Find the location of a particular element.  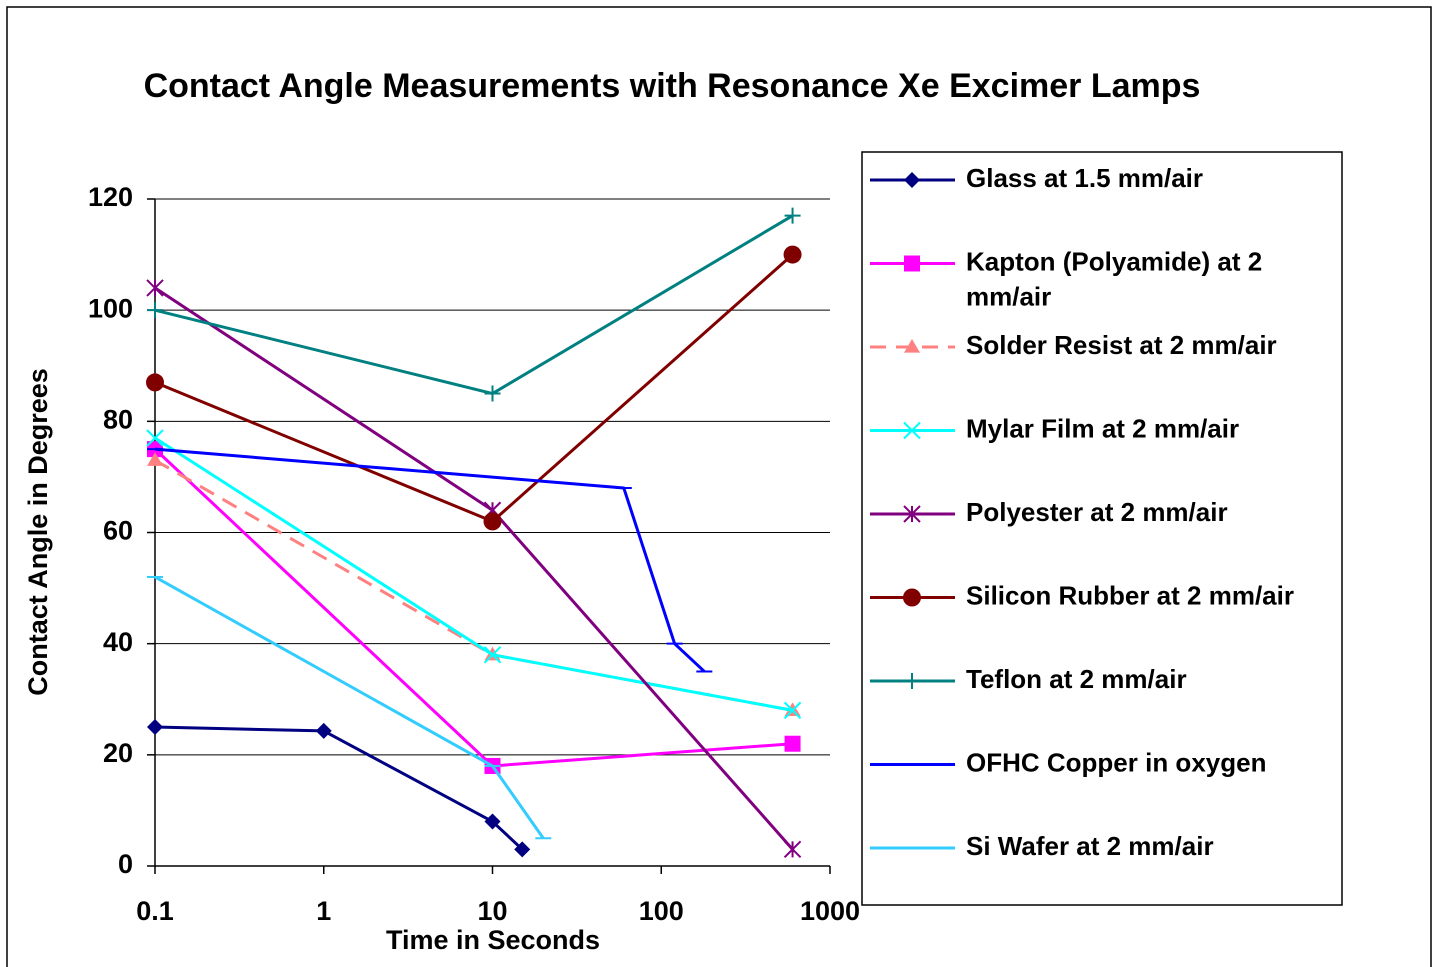

legend-label: Teflon at 2 mm/air is located at coordinates (1076, 679).